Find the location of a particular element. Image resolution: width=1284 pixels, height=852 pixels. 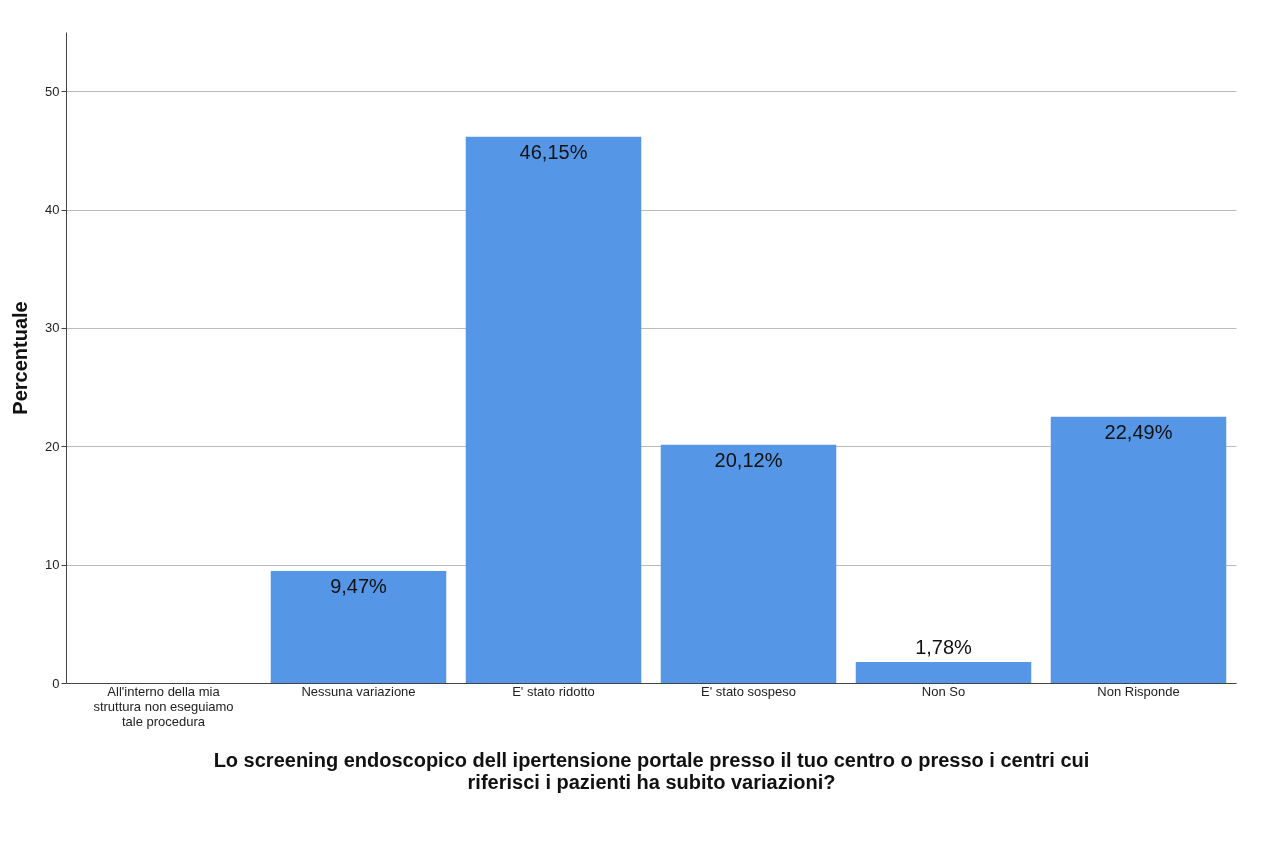

x-tick-label: Non Risponde is located at coordinates (1138, 691).